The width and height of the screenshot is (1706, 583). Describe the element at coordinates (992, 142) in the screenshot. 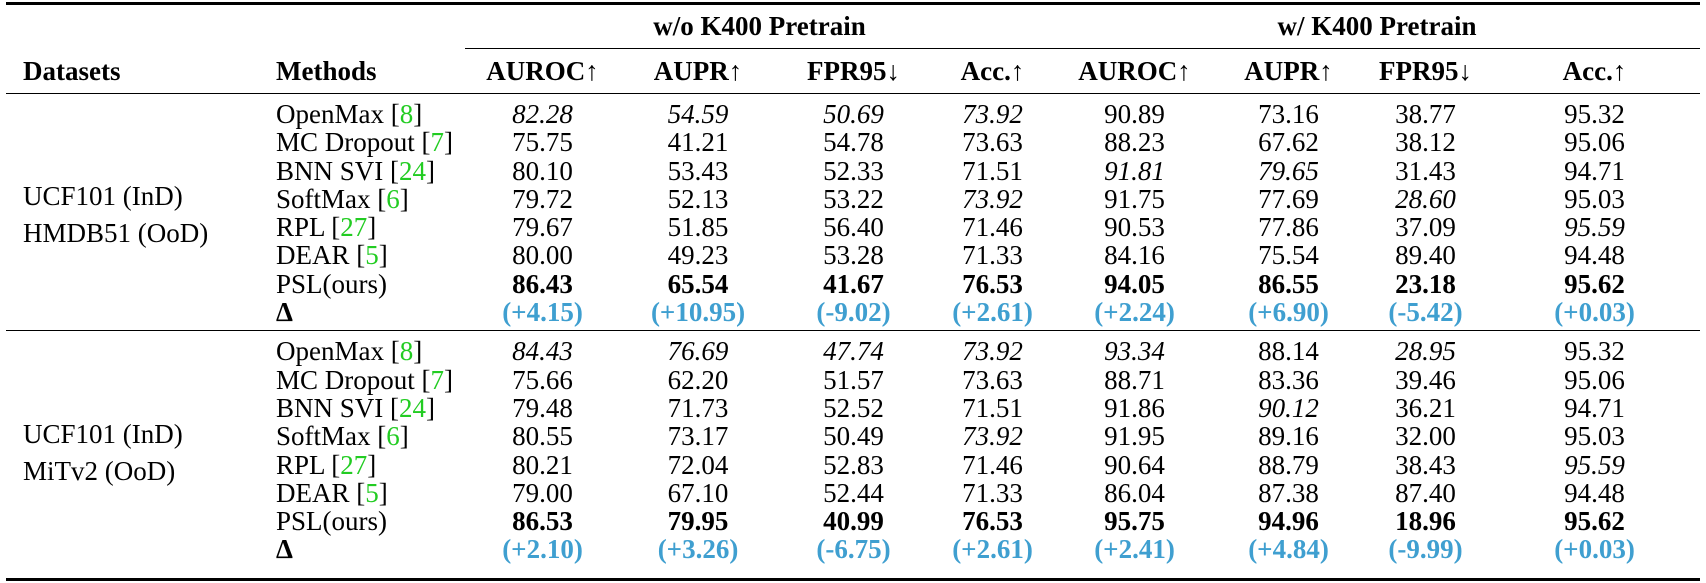

I see `metric-value: 73.63` at that location.